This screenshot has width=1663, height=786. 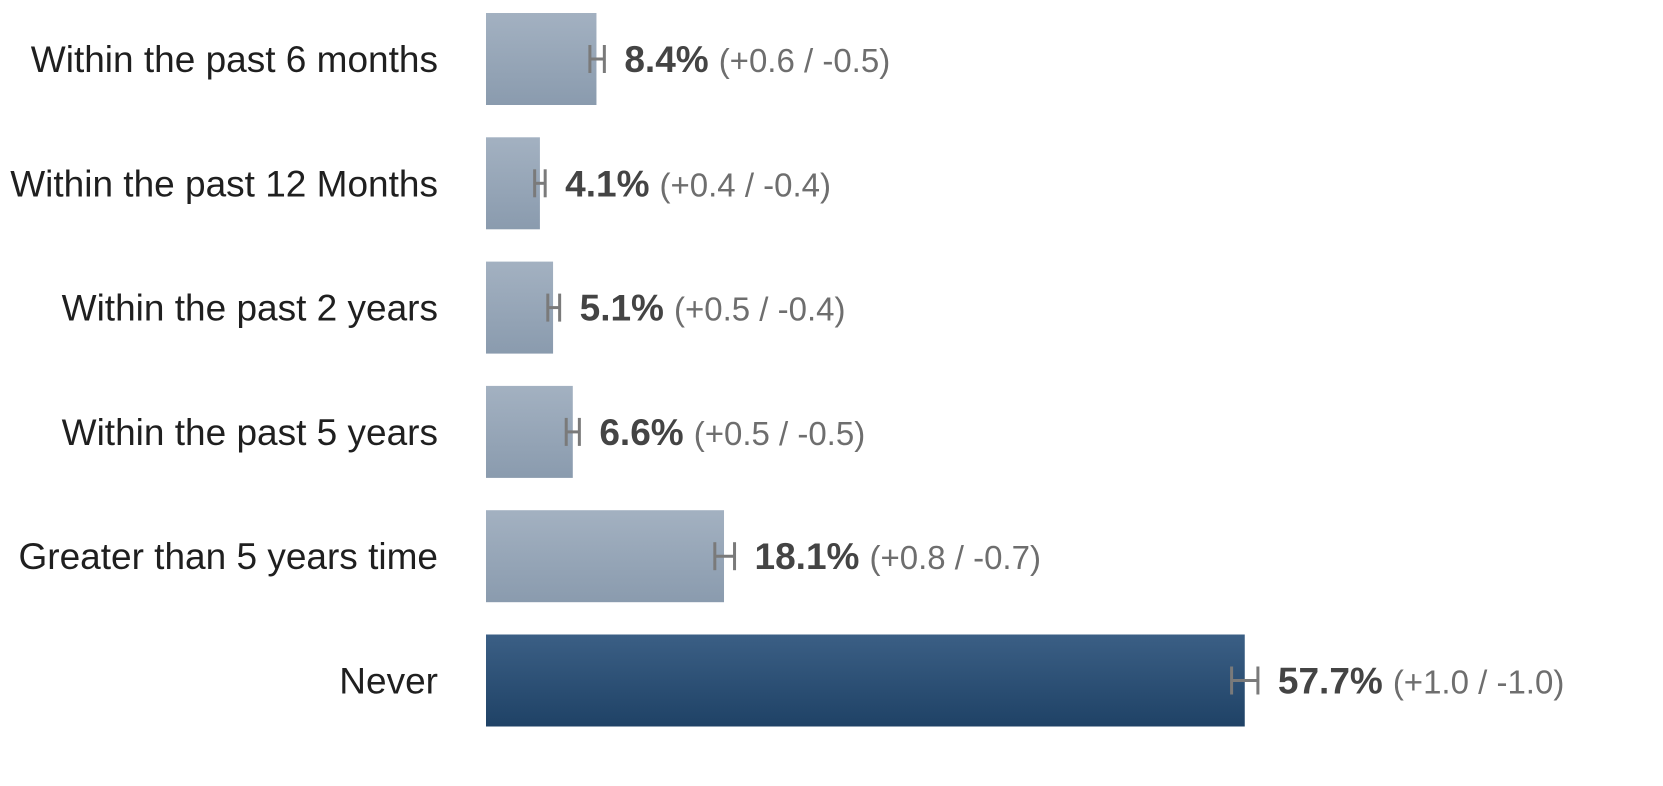 What do you see at coordinates (954, 557) in the screenshot?
I see `error-label: (+0.8 / -0.7)` at bounding box center [954, 557].